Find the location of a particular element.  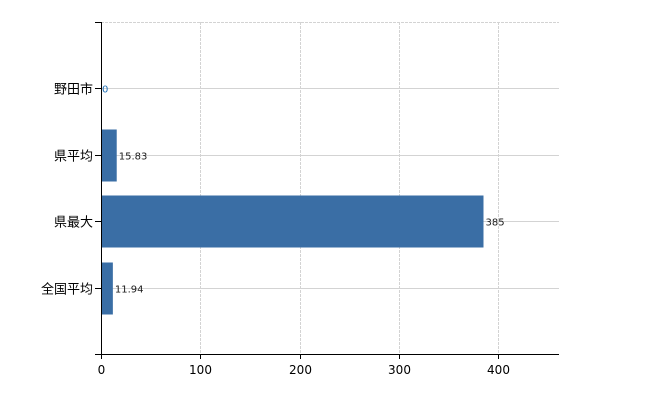

x-tick-label: 300 is located at coordinates (399, 370).